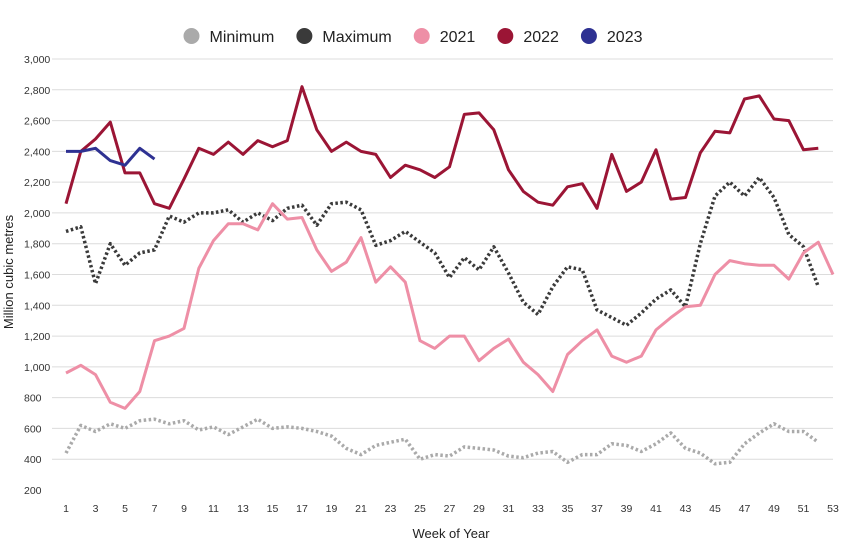 The width and height of the screenshot is (842, 547). I want to click on y-tick-label: 2,600, so click(37, 122).